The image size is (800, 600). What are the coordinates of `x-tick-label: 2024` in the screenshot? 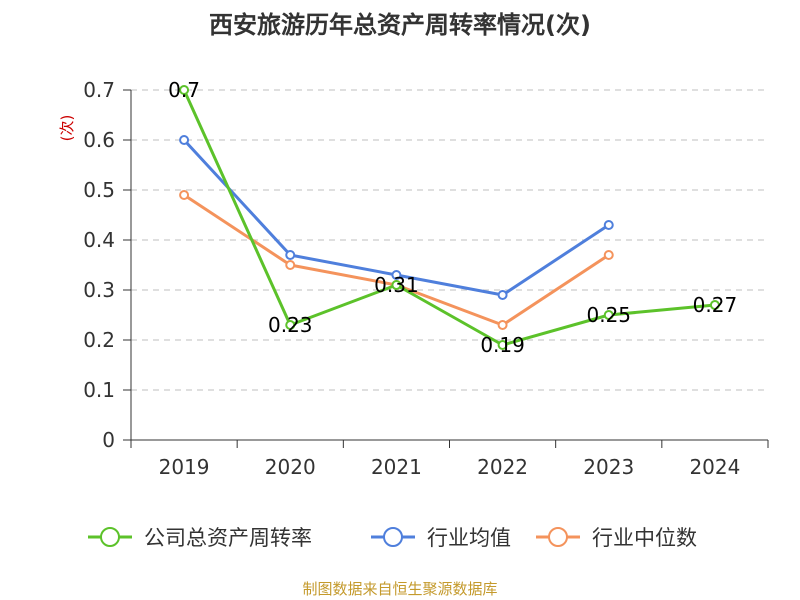 It's located at (714, 467).